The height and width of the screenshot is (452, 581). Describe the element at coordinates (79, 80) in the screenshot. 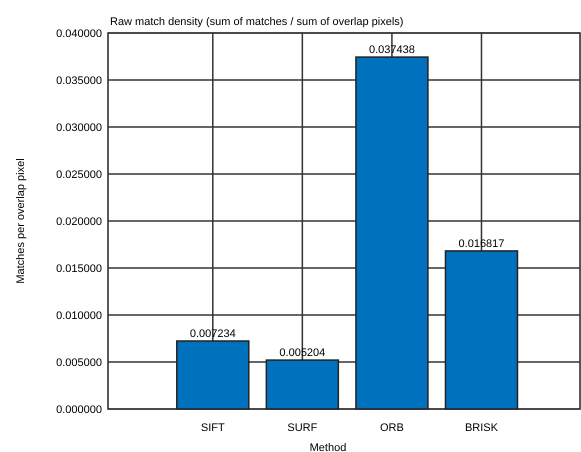

I see `y-tick-label: 0.035000` at that location.